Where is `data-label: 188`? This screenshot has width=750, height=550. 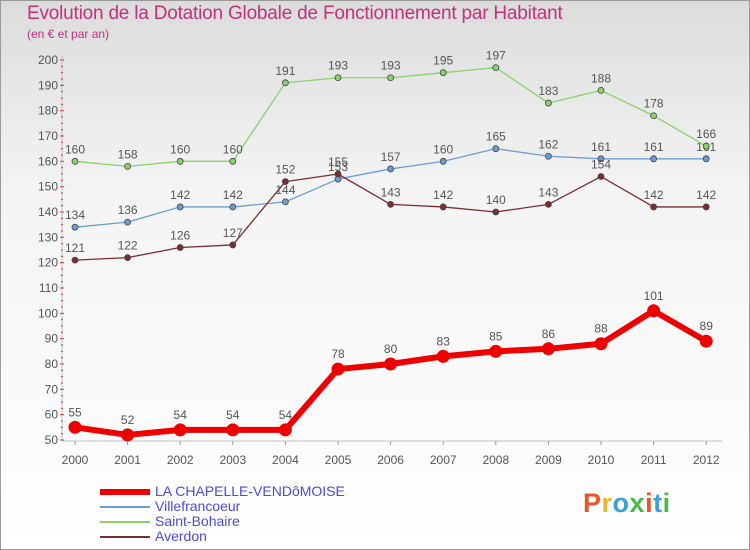
data-label: 188 is located at coordinates (601, 78).